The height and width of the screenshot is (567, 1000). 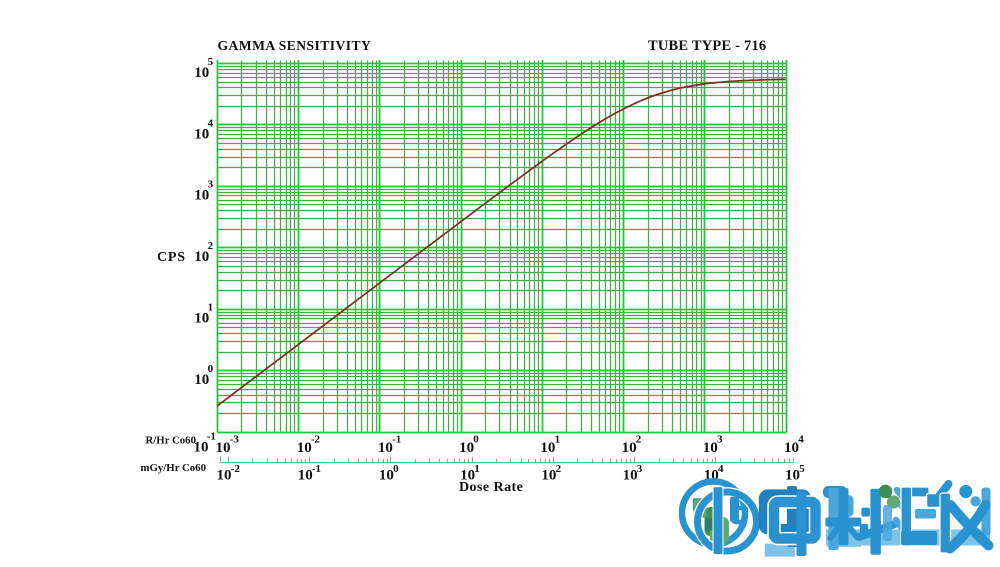 I want to click on svg-text: R/Hr Co60, so click(x=171, y=441).